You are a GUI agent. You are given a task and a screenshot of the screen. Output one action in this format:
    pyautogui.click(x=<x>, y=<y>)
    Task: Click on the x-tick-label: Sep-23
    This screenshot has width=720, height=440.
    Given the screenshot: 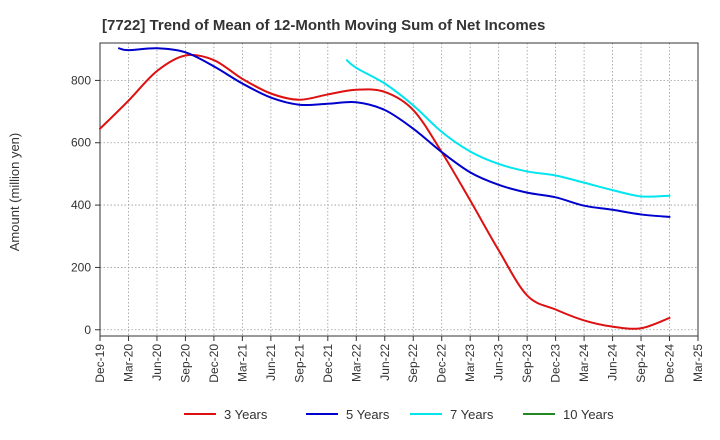 What is the action you would take?
    pyautogui.click(x=527, y=363)
    